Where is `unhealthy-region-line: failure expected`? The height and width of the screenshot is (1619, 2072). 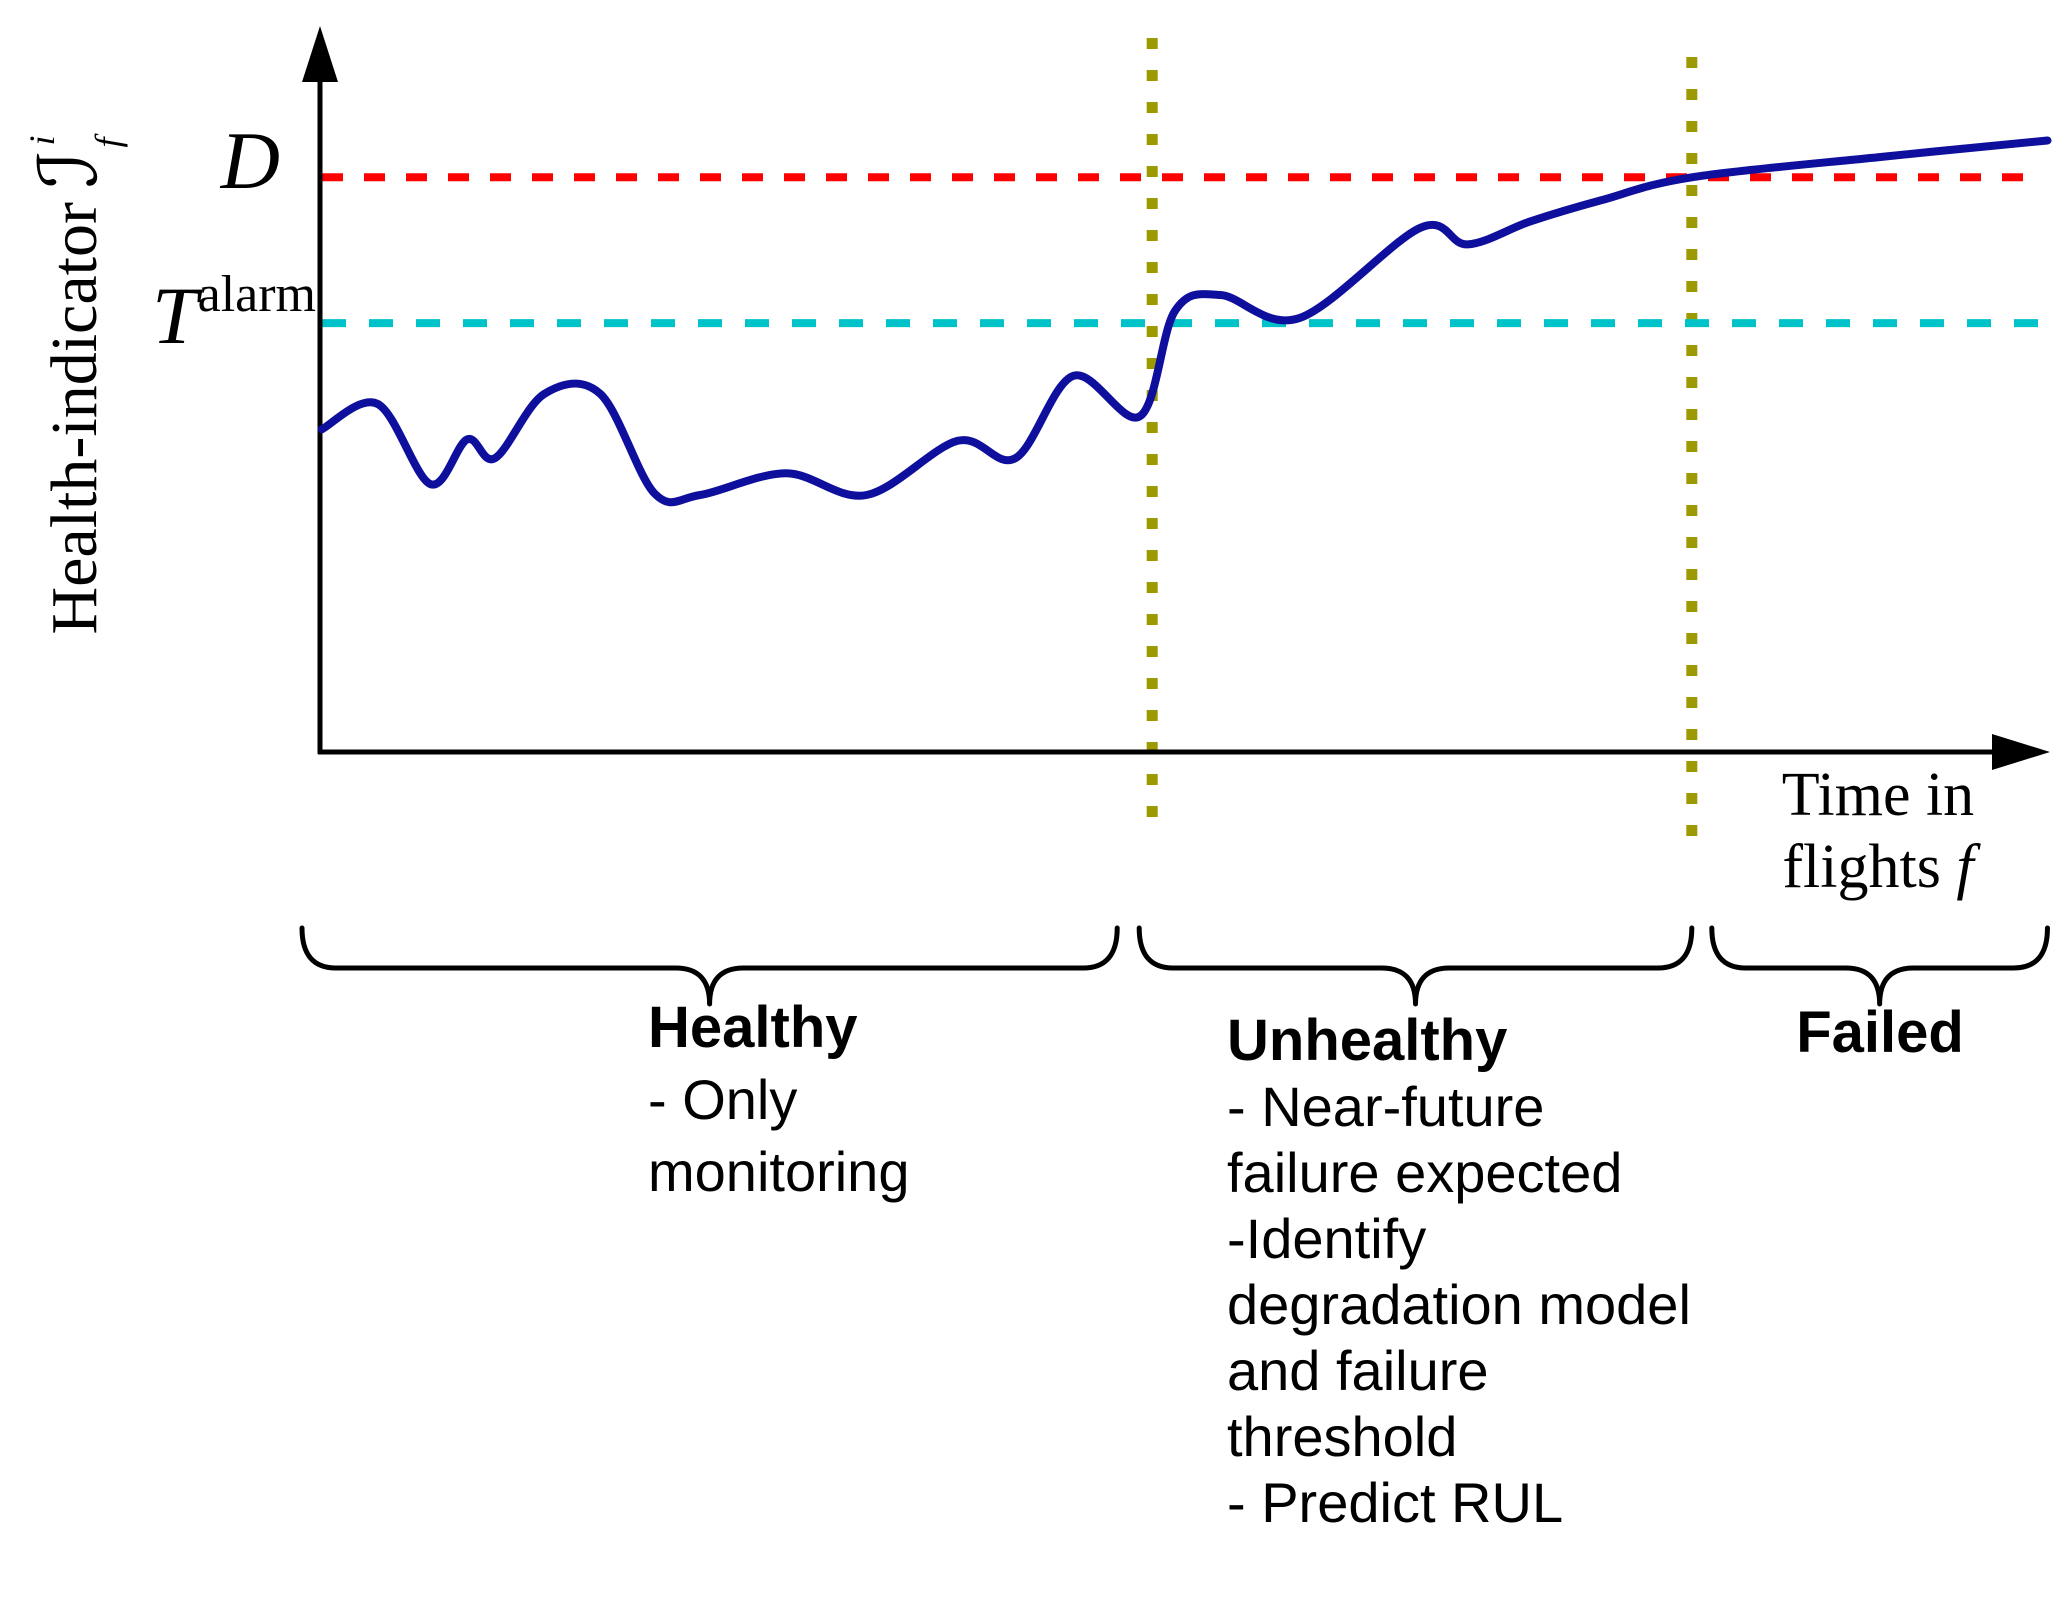 unhealthy-region-line: failure expected is located at coordinates (1425, 1172).